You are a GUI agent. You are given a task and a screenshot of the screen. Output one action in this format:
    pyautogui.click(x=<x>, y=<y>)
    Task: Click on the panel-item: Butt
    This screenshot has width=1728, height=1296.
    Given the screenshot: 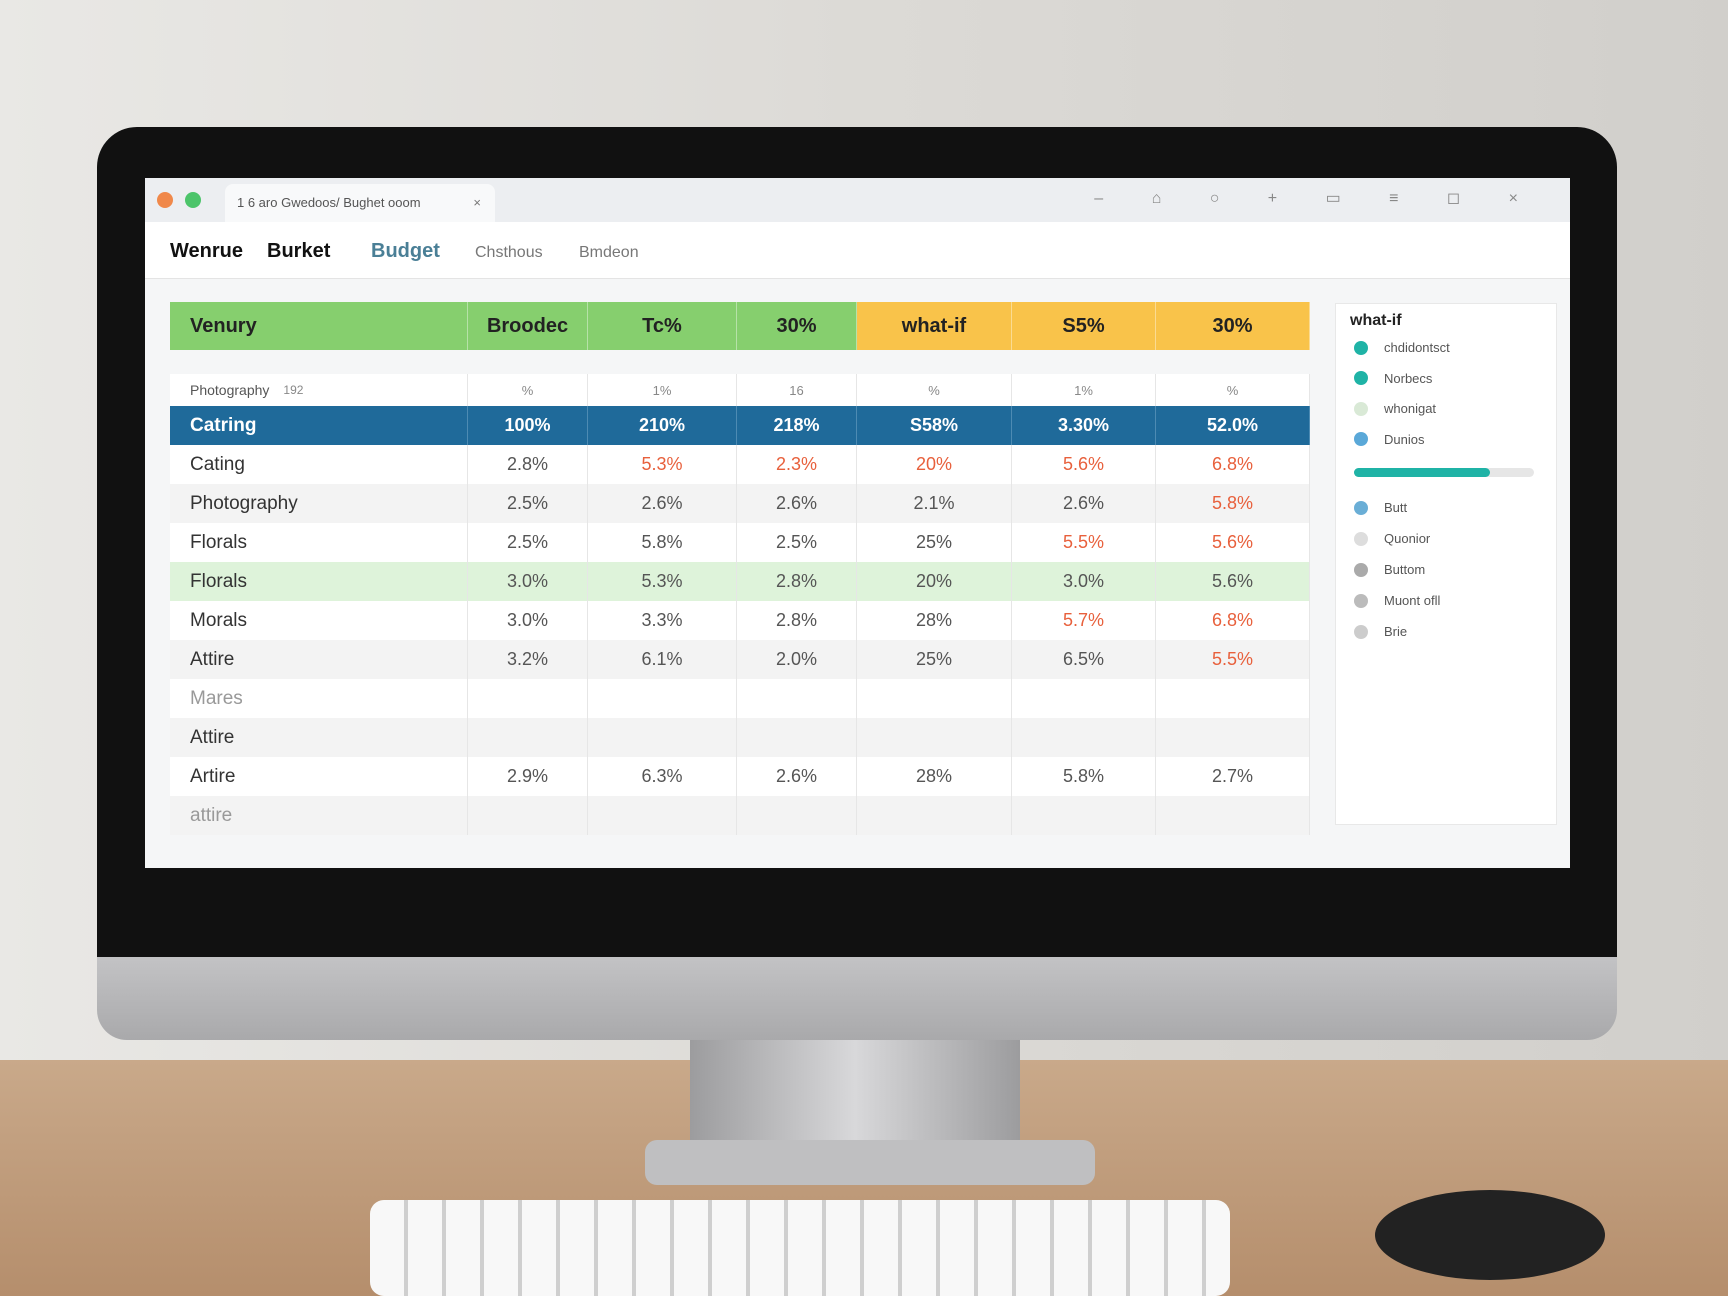 What is the action you would take?
    pyautogui.click(x=1380, y=507)
    